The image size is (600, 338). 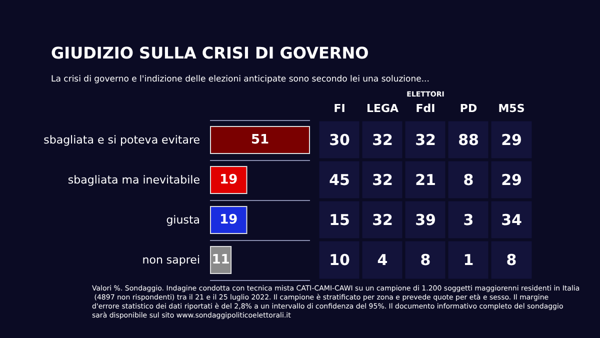 What do you see at coordinates (469, 108) in the screenshot?
I see `x-tick-label: PD` at bounding box center [469, 108].